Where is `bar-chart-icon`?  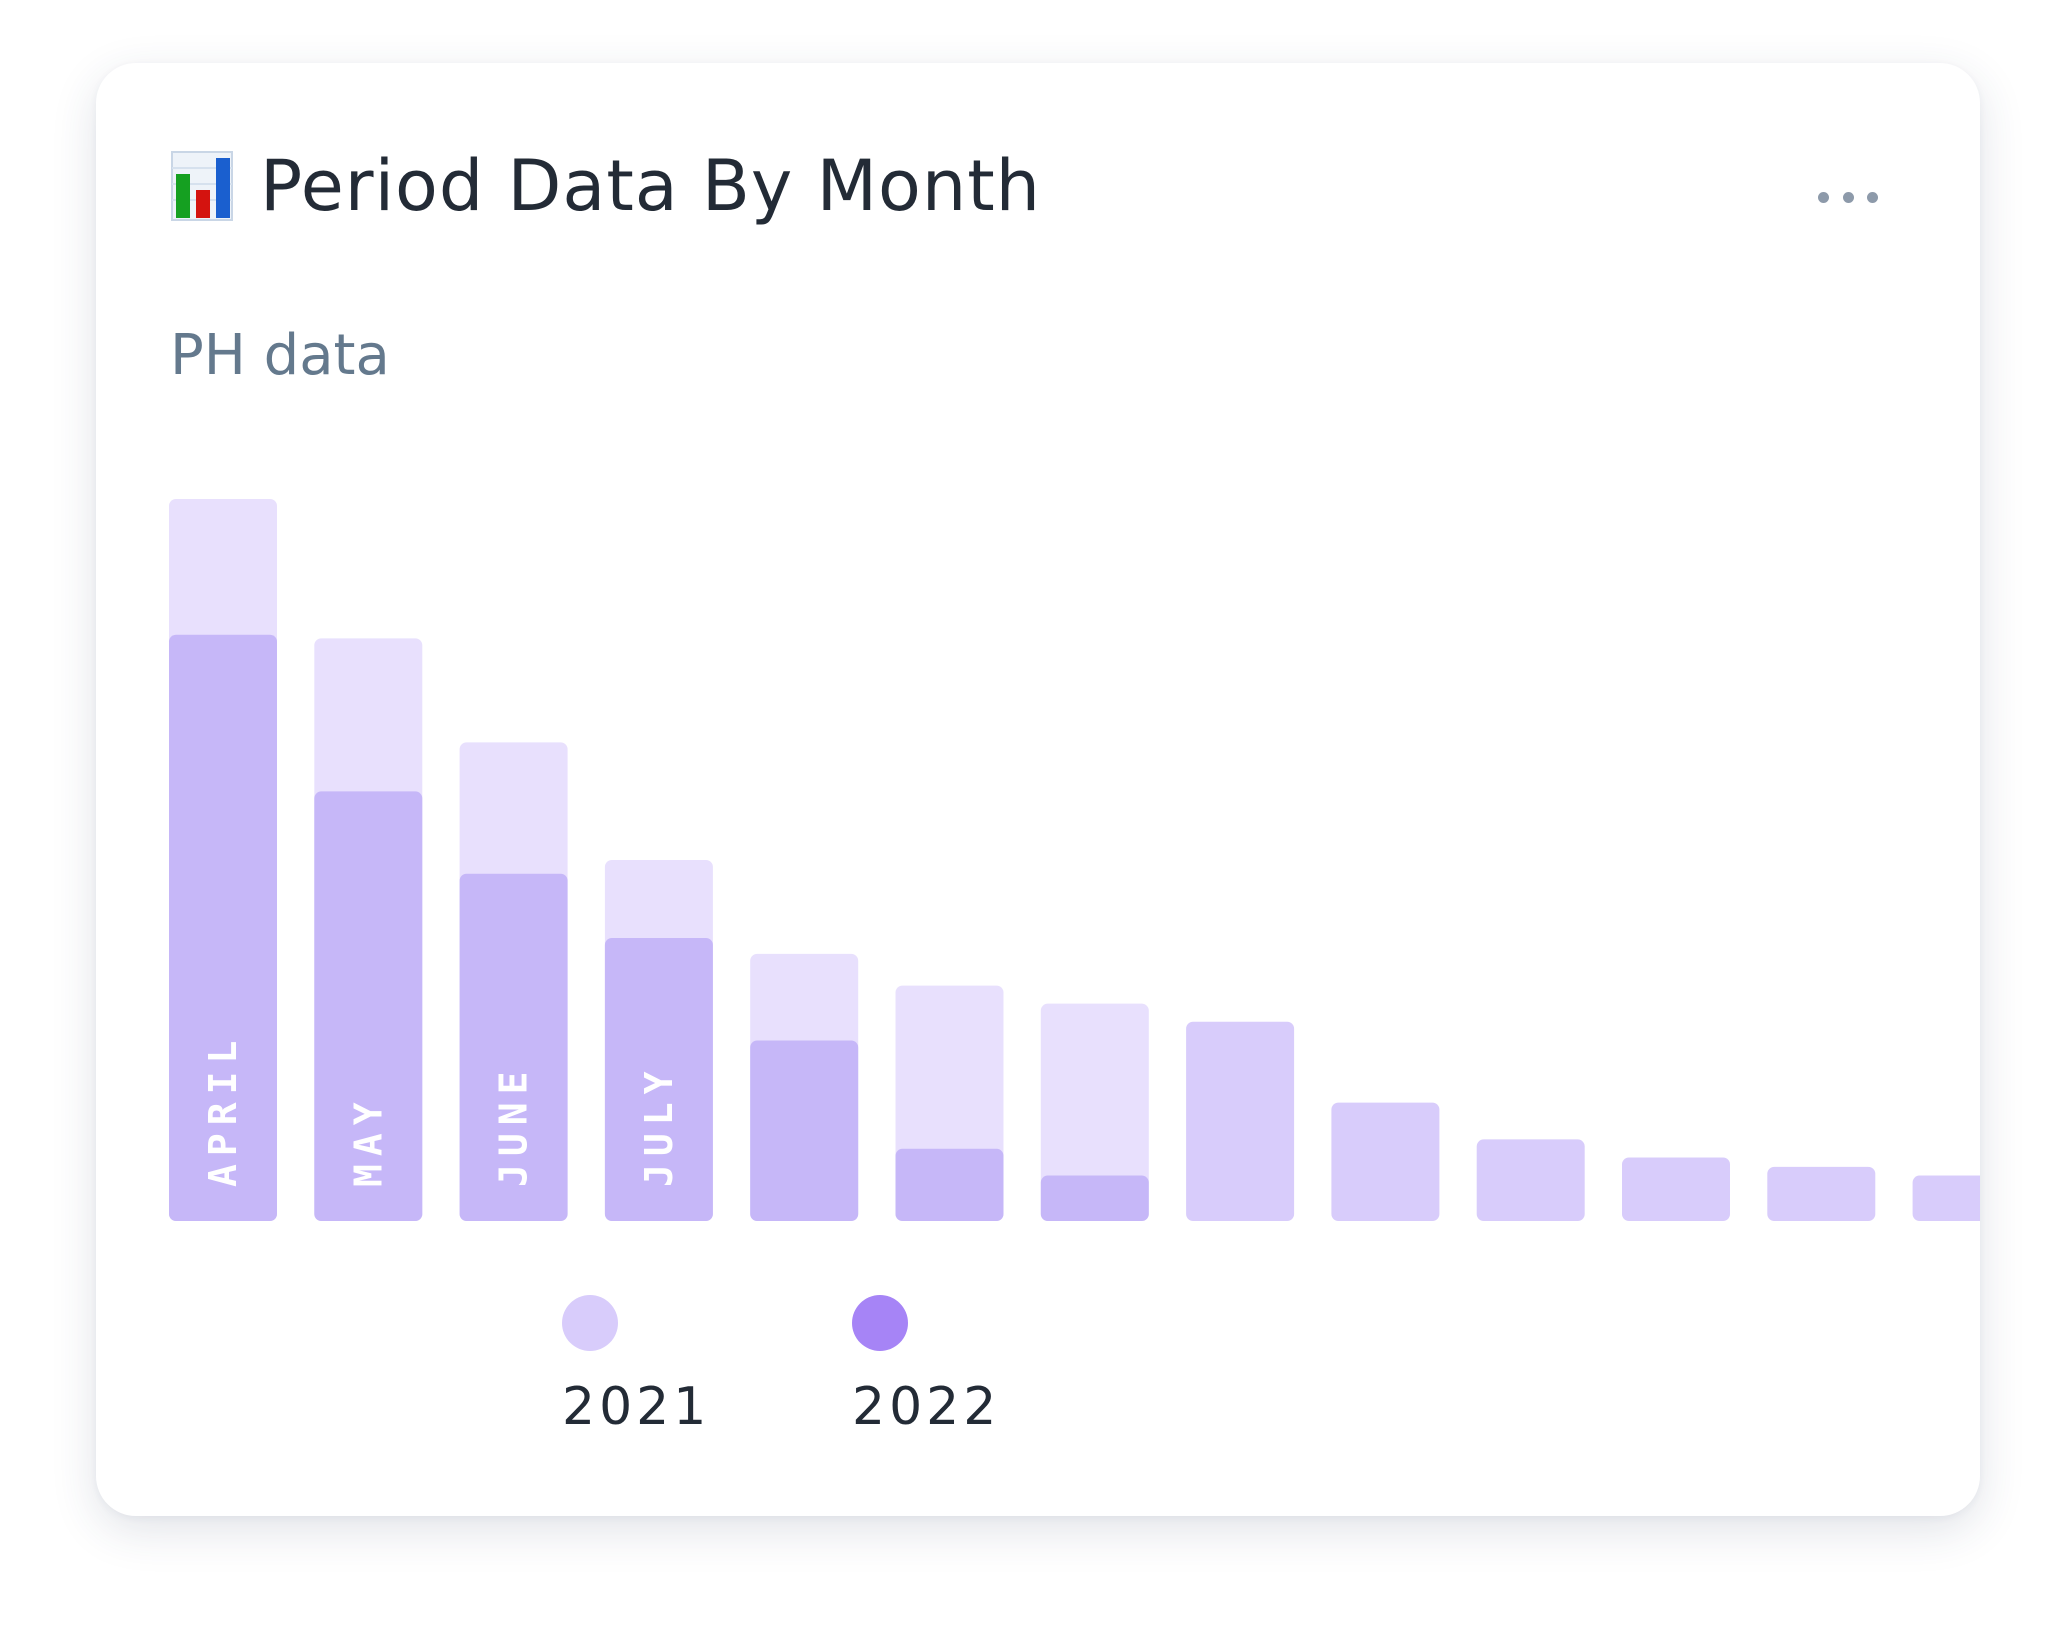 bar-chart-icon is located at coordinates (202, 186).